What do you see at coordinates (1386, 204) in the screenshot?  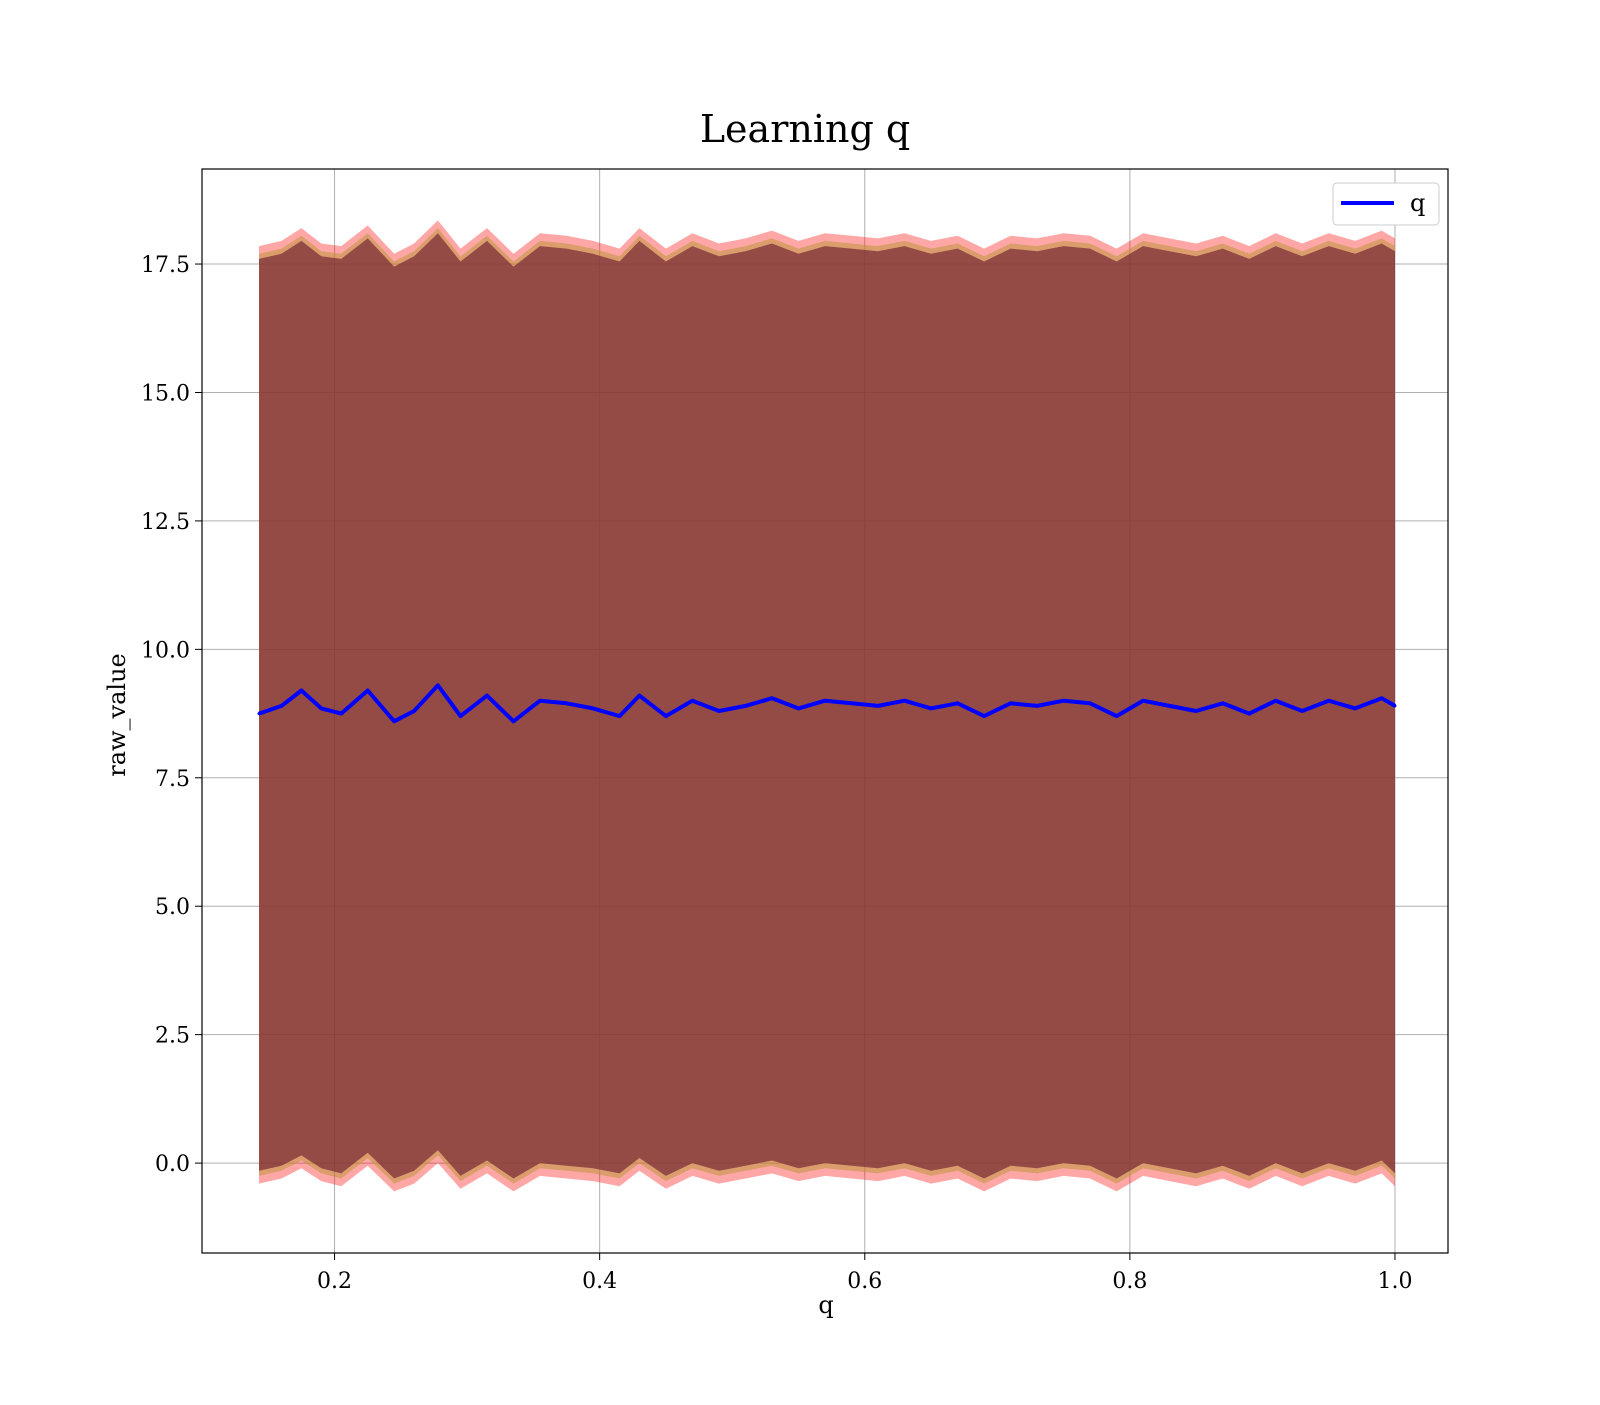 I see `legend: q` at bounding box center [1386, 204].